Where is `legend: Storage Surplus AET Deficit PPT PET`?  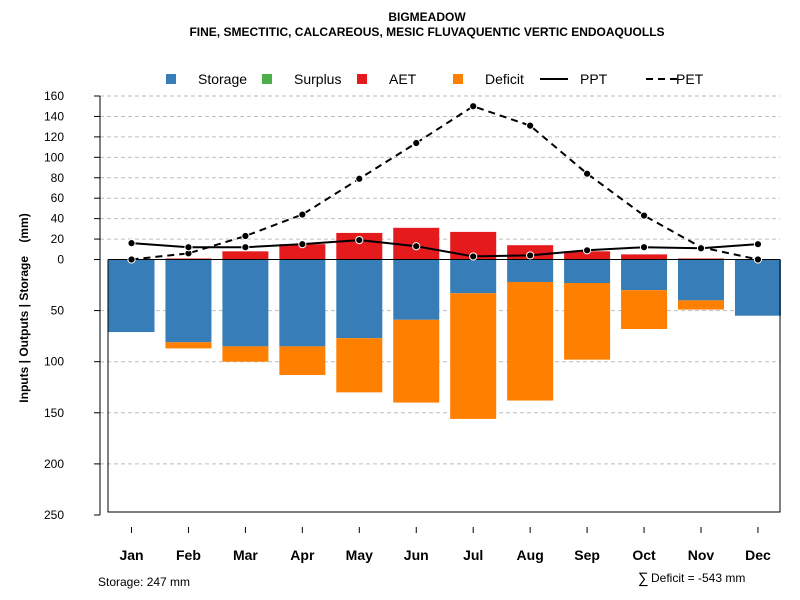
legend: Storage Surplus AET Deficit PPT PET is located at coordinates (435, 79).